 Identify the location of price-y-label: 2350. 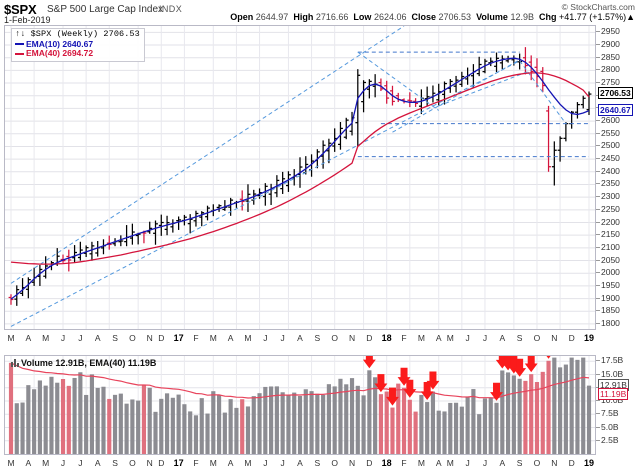
(610, 183).